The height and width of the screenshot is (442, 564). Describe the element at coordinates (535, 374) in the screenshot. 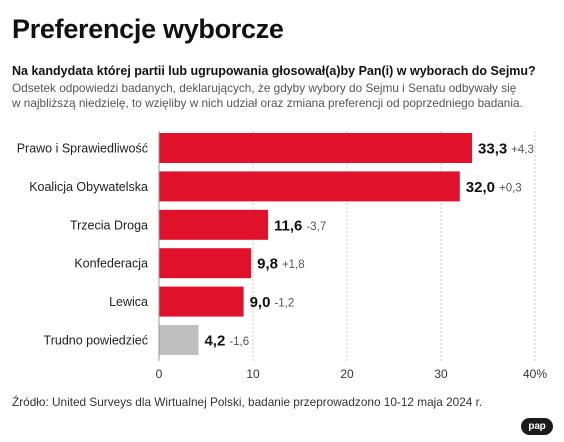

I see `x-tick-label: 40%` at that location.